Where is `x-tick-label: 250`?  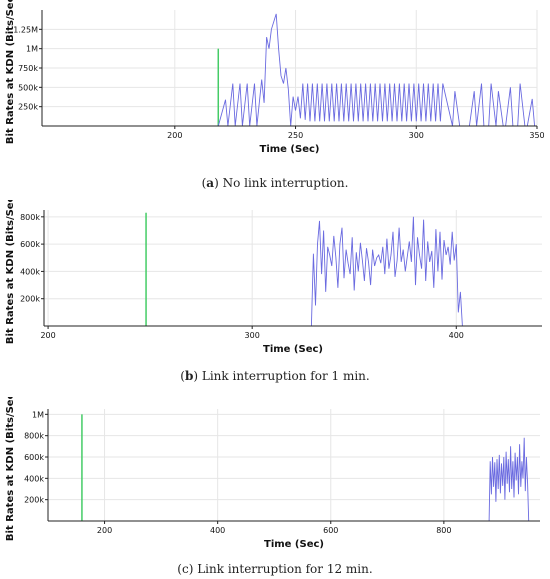 x-tick-label: 250 is located at coordinates (295, 135).